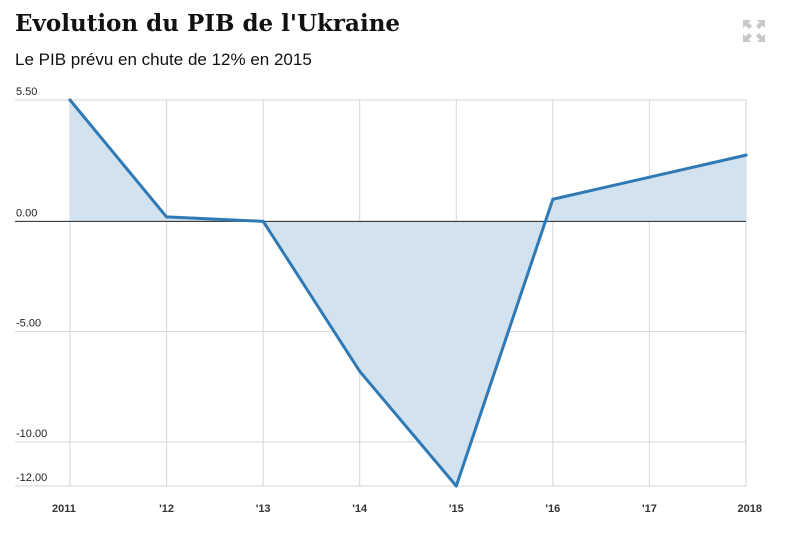 This screenshot has width=788, height=533. Describe the element at coordinates (31, 285) in the screenshot. I see `y-axis-labels: 5.50 0.00 -5.00 -10.00 -12.00` at that location.